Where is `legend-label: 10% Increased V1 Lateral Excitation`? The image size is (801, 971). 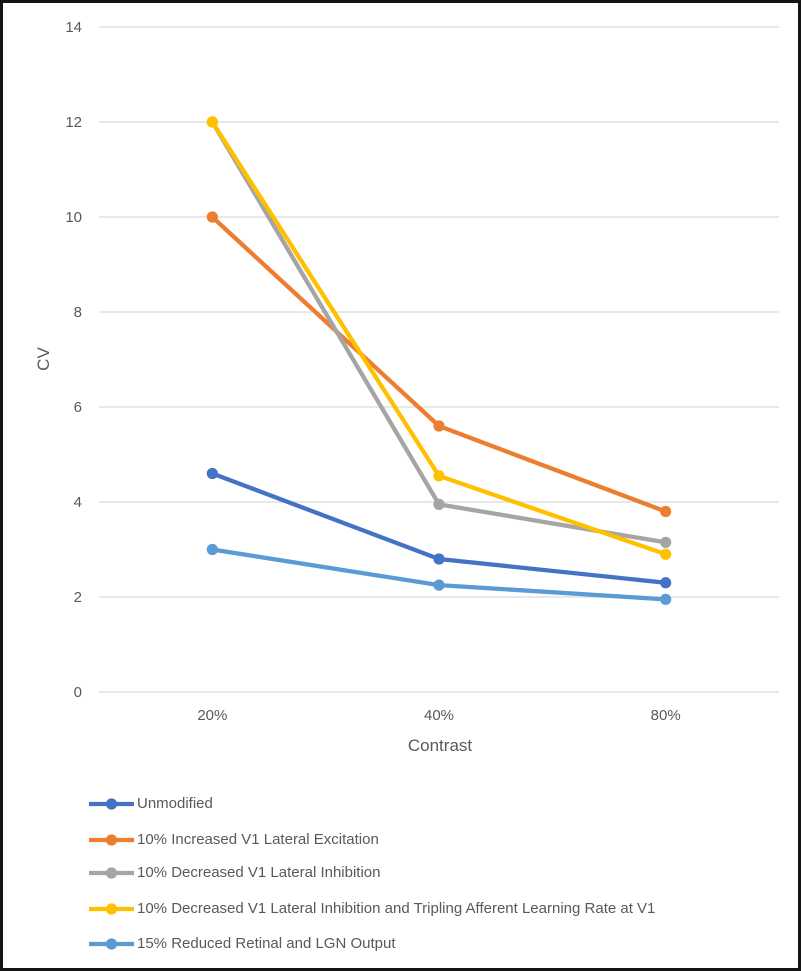 legend-label: 10% Increased V1 Lateral Excitation is located at coordinates (258, 839).